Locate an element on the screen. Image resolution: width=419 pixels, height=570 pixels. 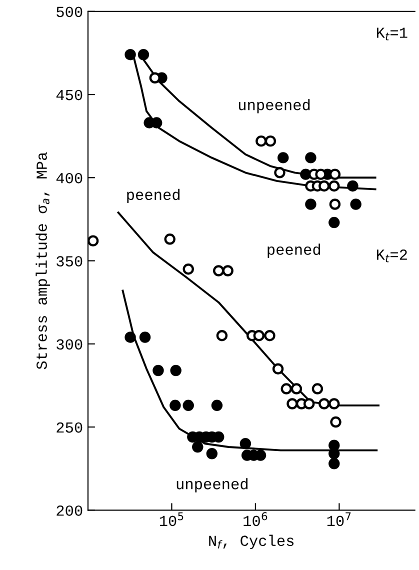
y-axis-title: Stress amplitude σ$_{a}$, MPa is located at coordinates (43, 261).